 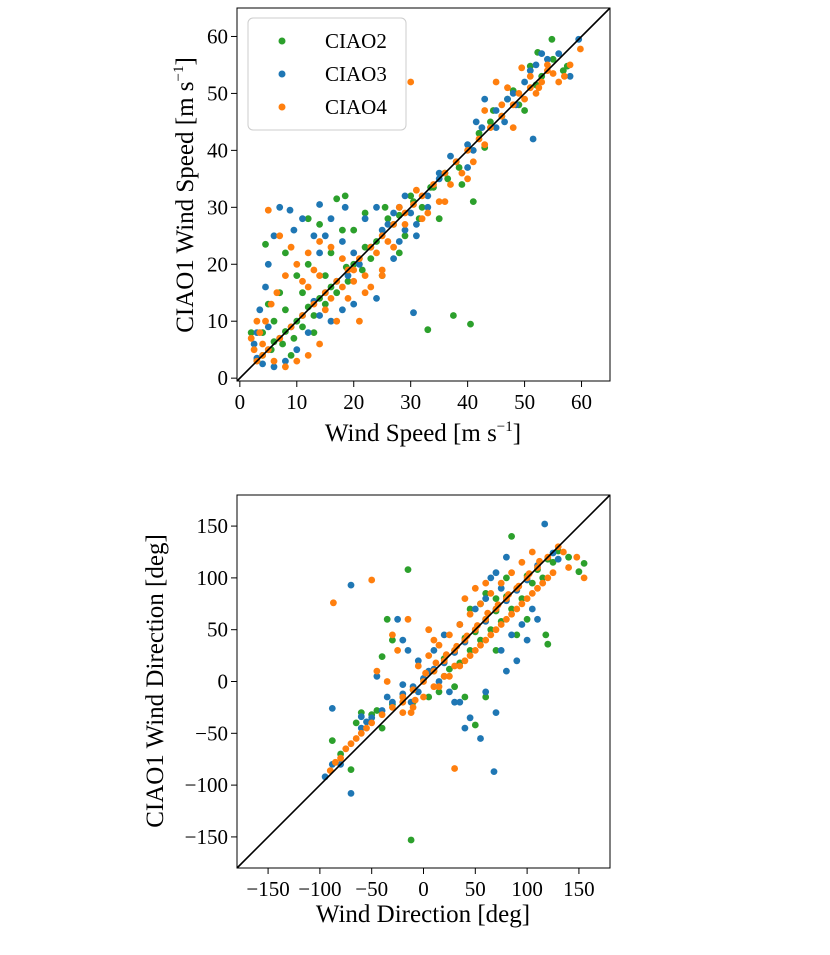 What do you see at coordinates (185, 195) in the screenshot?
I see `wind-speed-y-axis-title: CIAO1 Wind Speed [m s−1]` at bounding box center [185, 195].